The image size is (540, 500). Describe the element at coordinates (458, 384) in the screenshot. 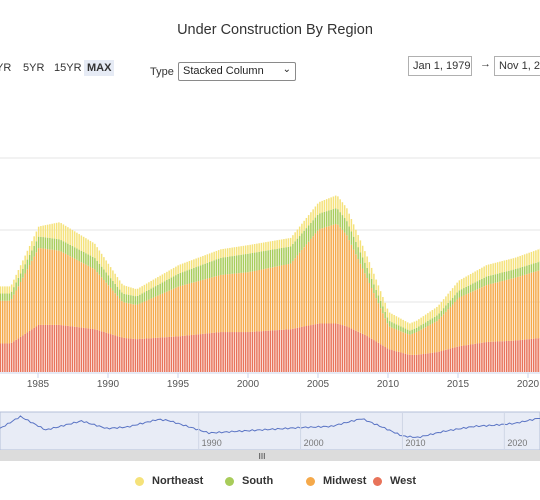

I see `x-tick-label: 2015` at that location.